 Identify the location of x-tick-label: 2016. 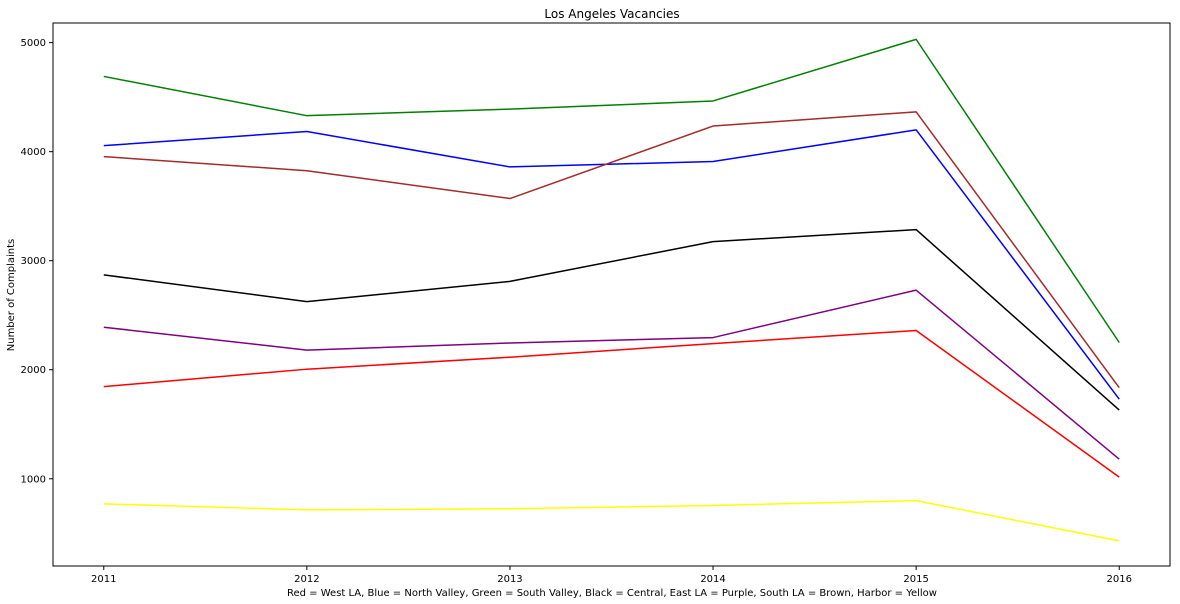
(1119, 579).